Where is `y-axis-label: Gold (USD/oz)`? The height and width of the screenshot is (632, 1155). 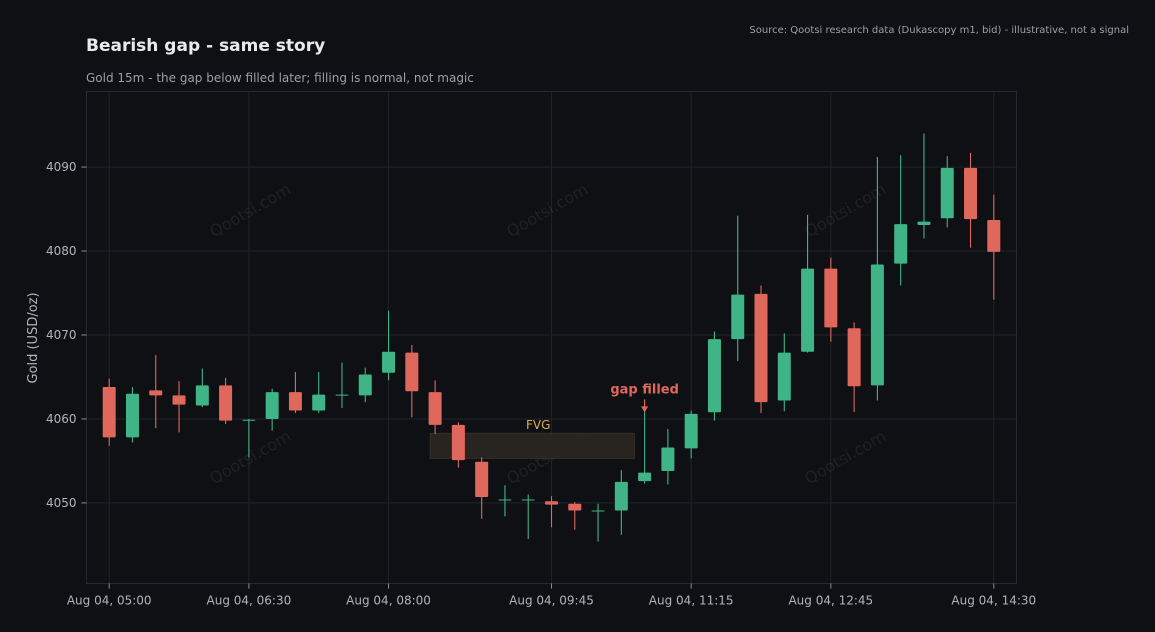 y-axis-label: Gold (USD/oz) is located at coordinates (33, 337).